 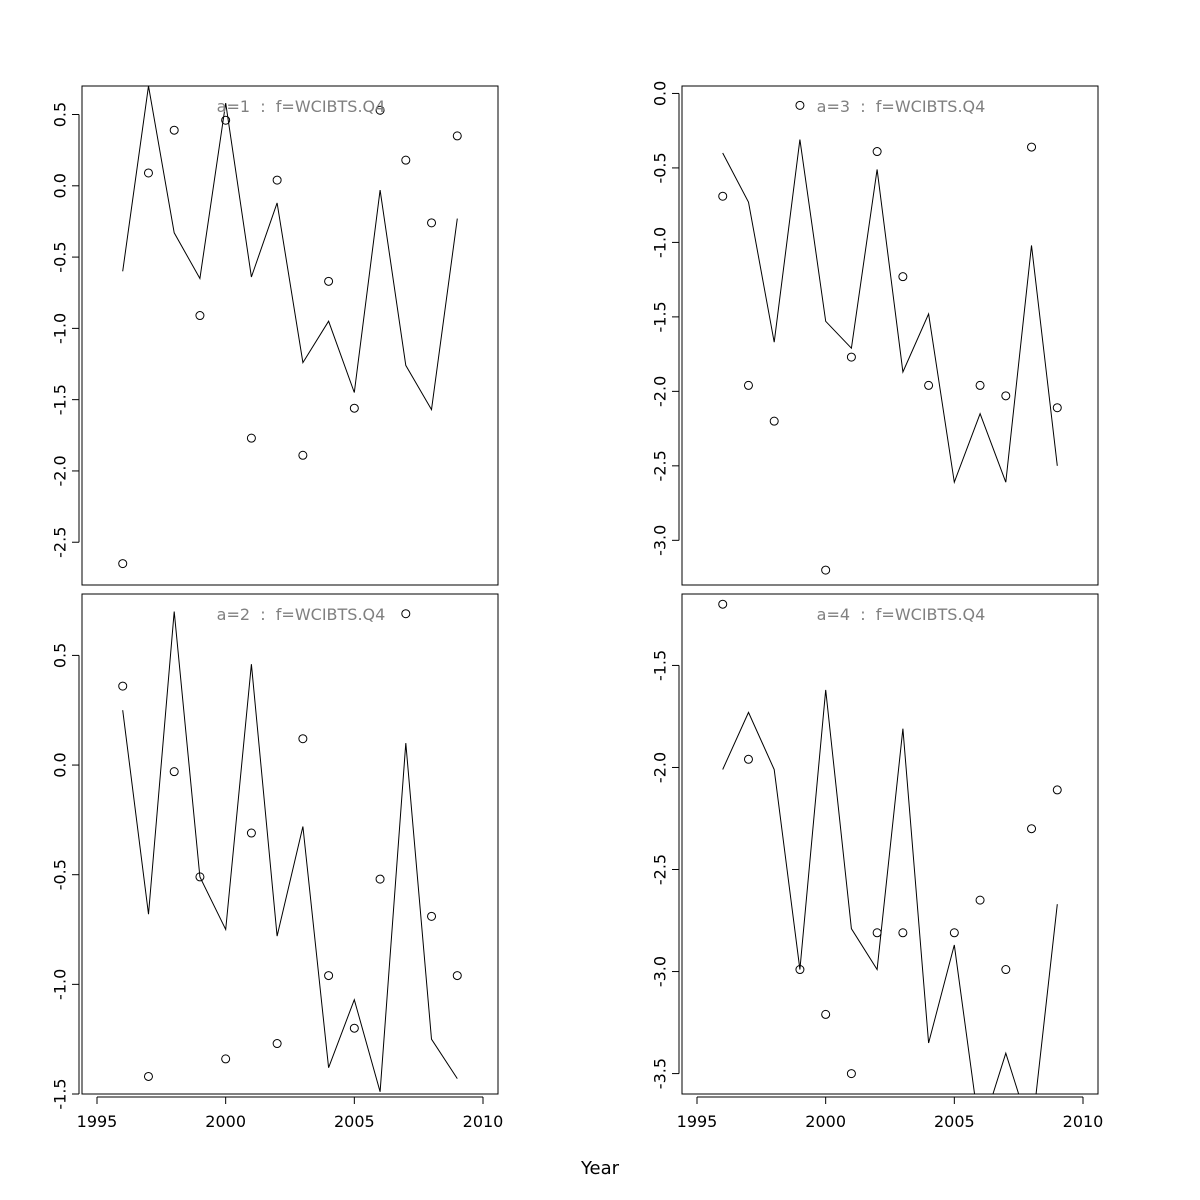 What do you see at coordinates (301, 106) in the screenshot?
I see `panel-title: a=1 : f=WCIBTS.Q4` at bounding box center [301, 106].